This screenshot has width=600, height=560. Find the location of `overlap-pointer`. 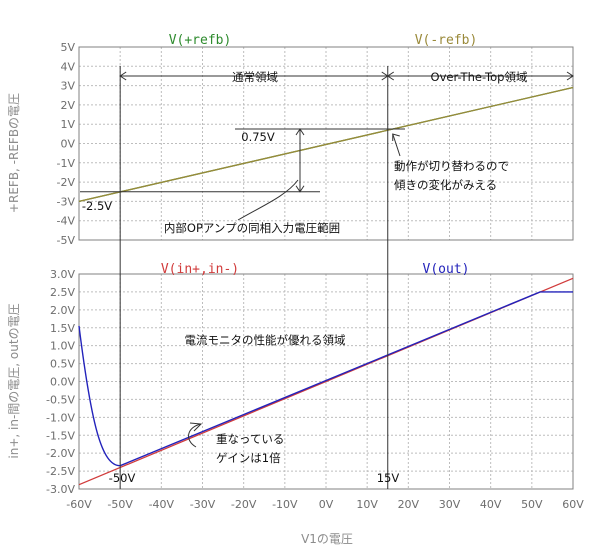

overlap-pointer is located at coordinates (195, 435).